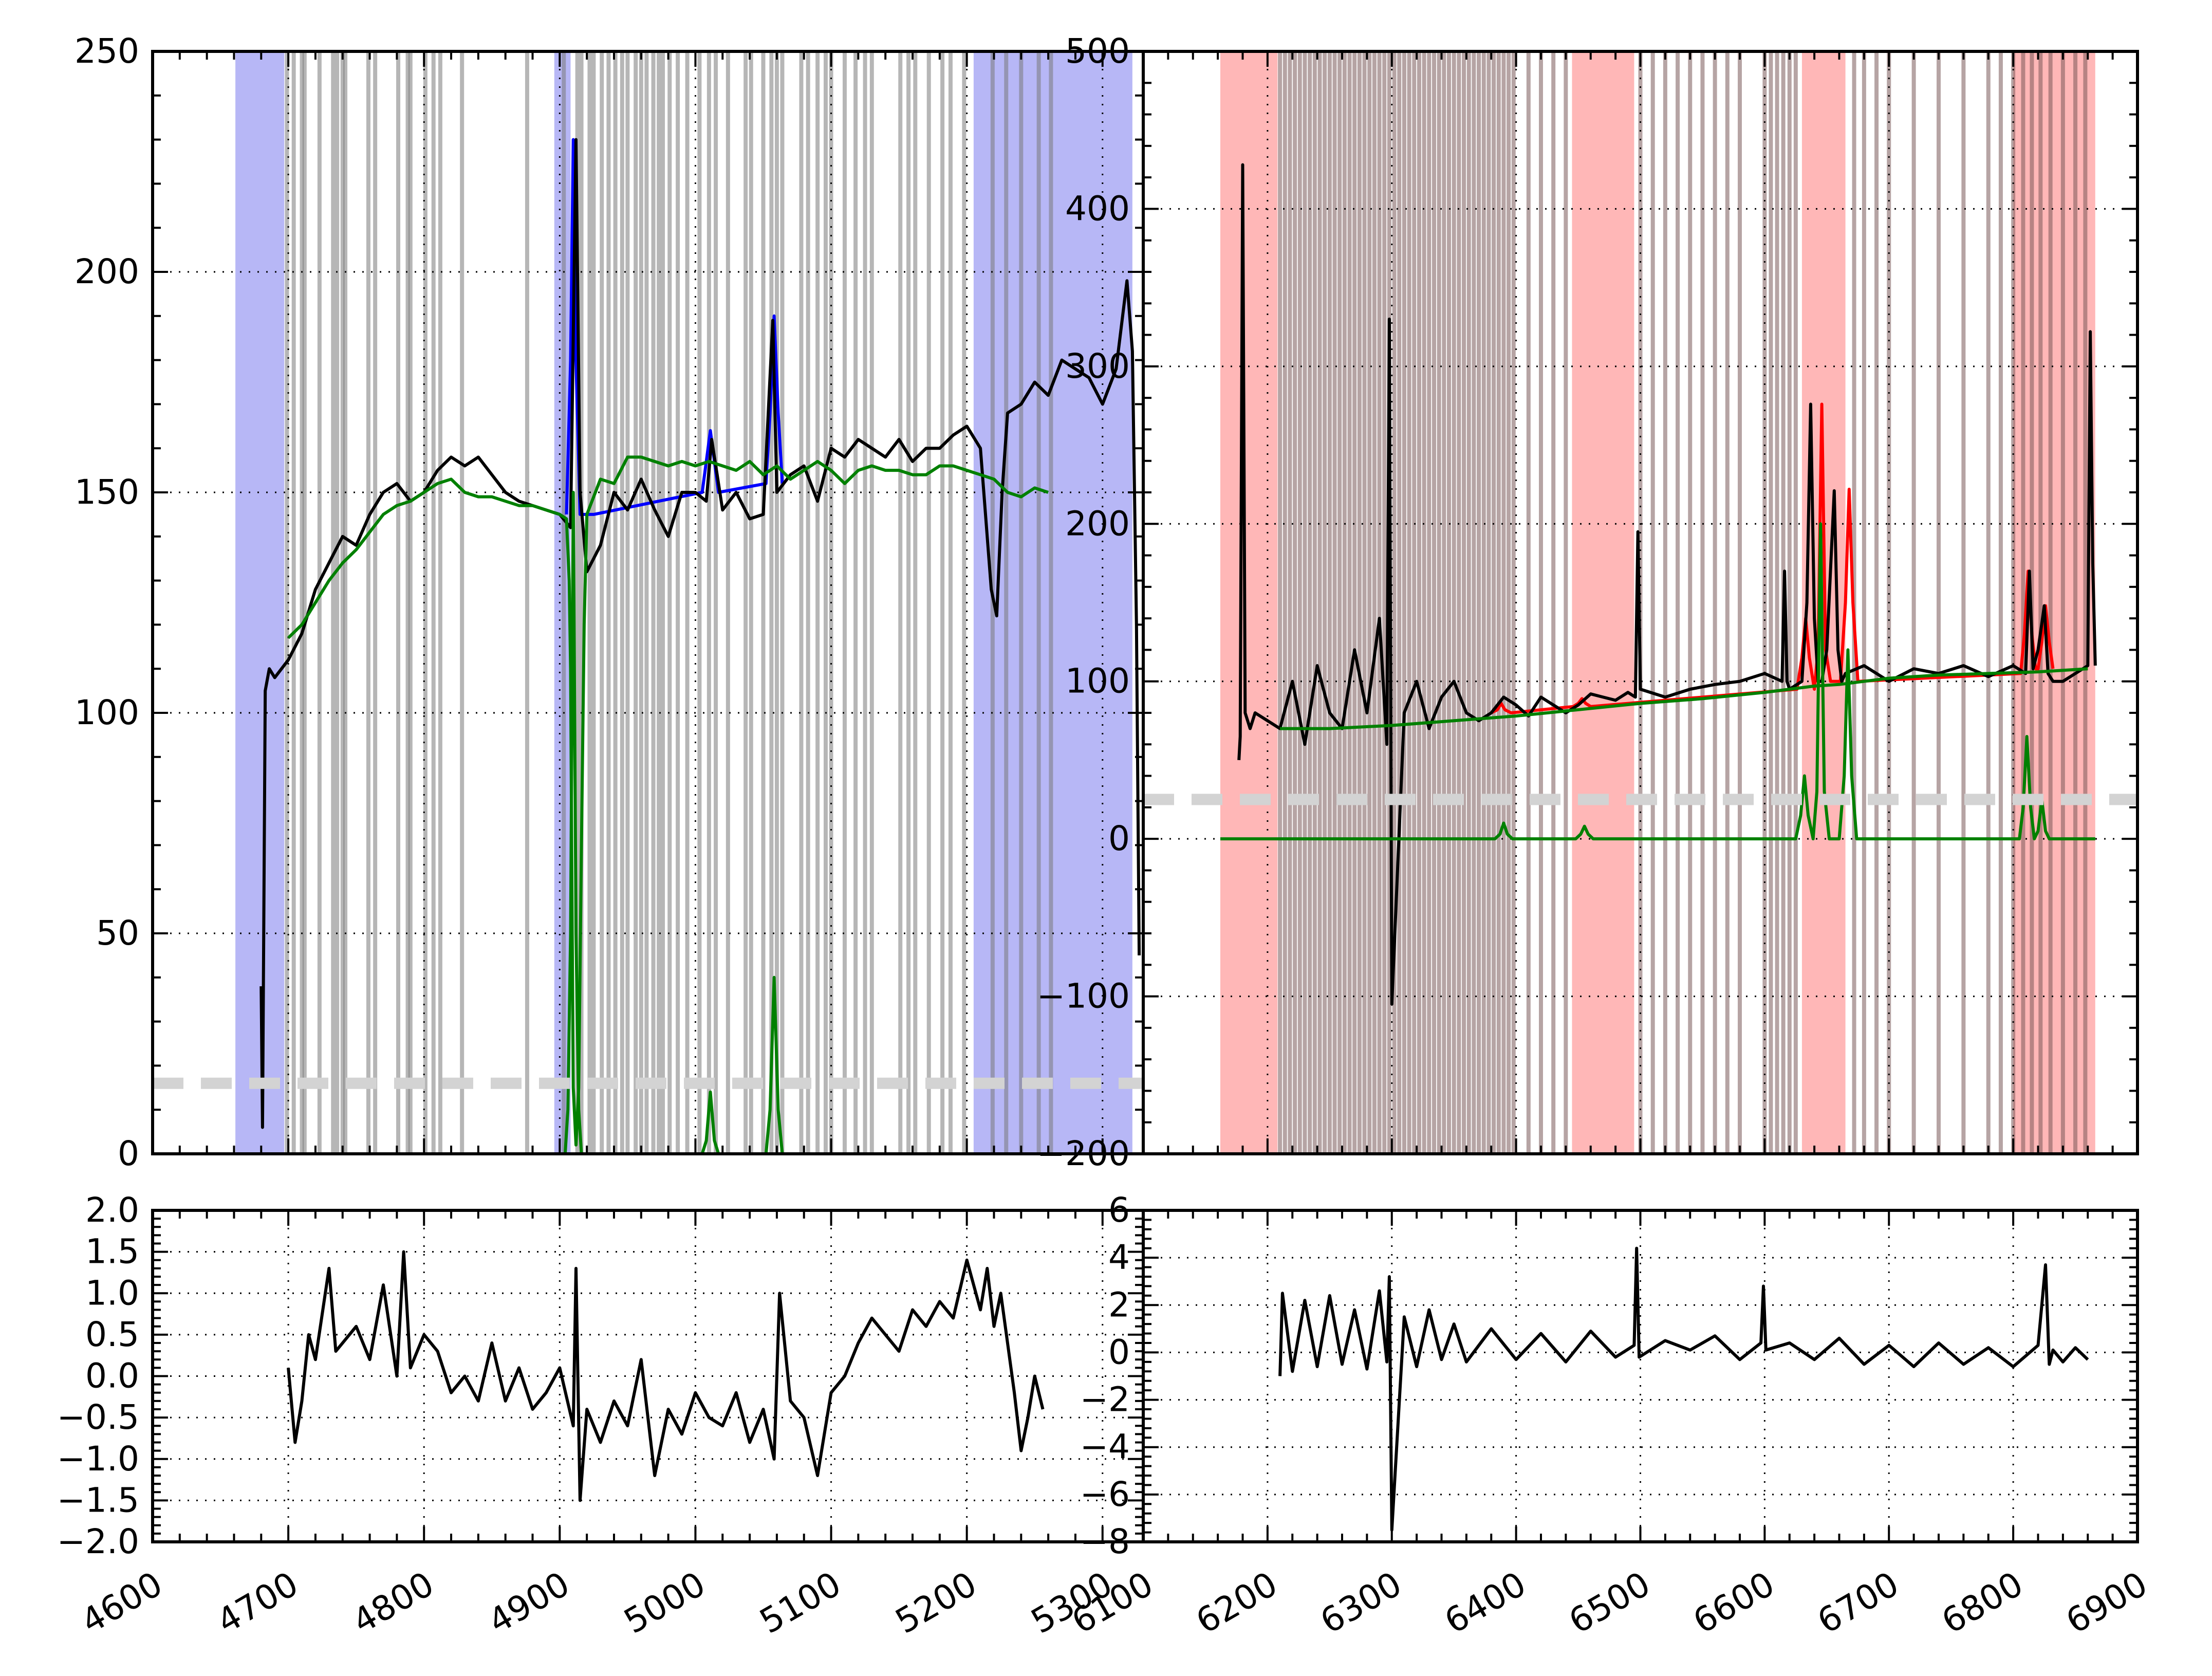  I want to click on y-tick-label: 2.0, so click(112, 1210).